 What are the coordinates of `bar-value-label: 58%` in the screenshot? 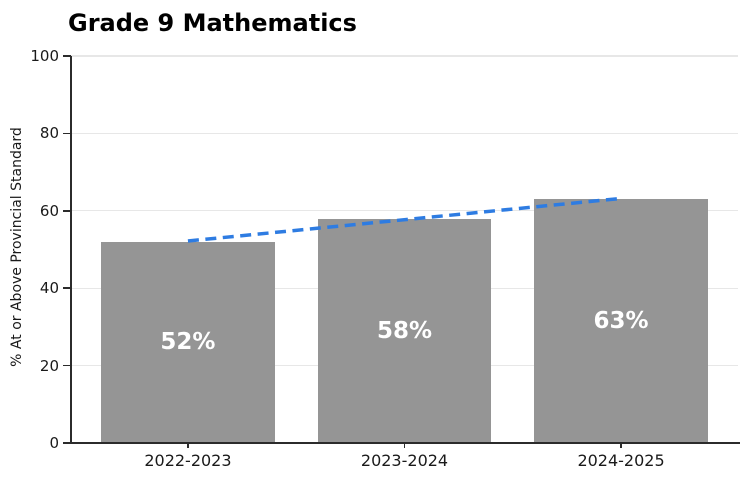 It's located at (404, 330).